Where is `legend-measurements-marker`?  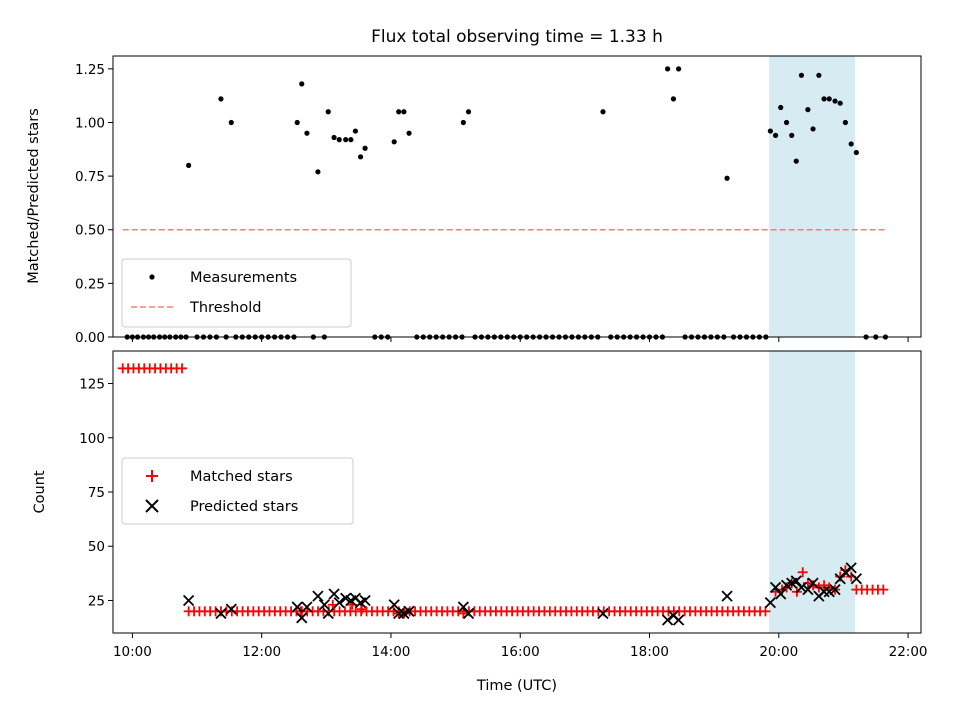 legend-measurements-marker is located at coordinates (152, 277).